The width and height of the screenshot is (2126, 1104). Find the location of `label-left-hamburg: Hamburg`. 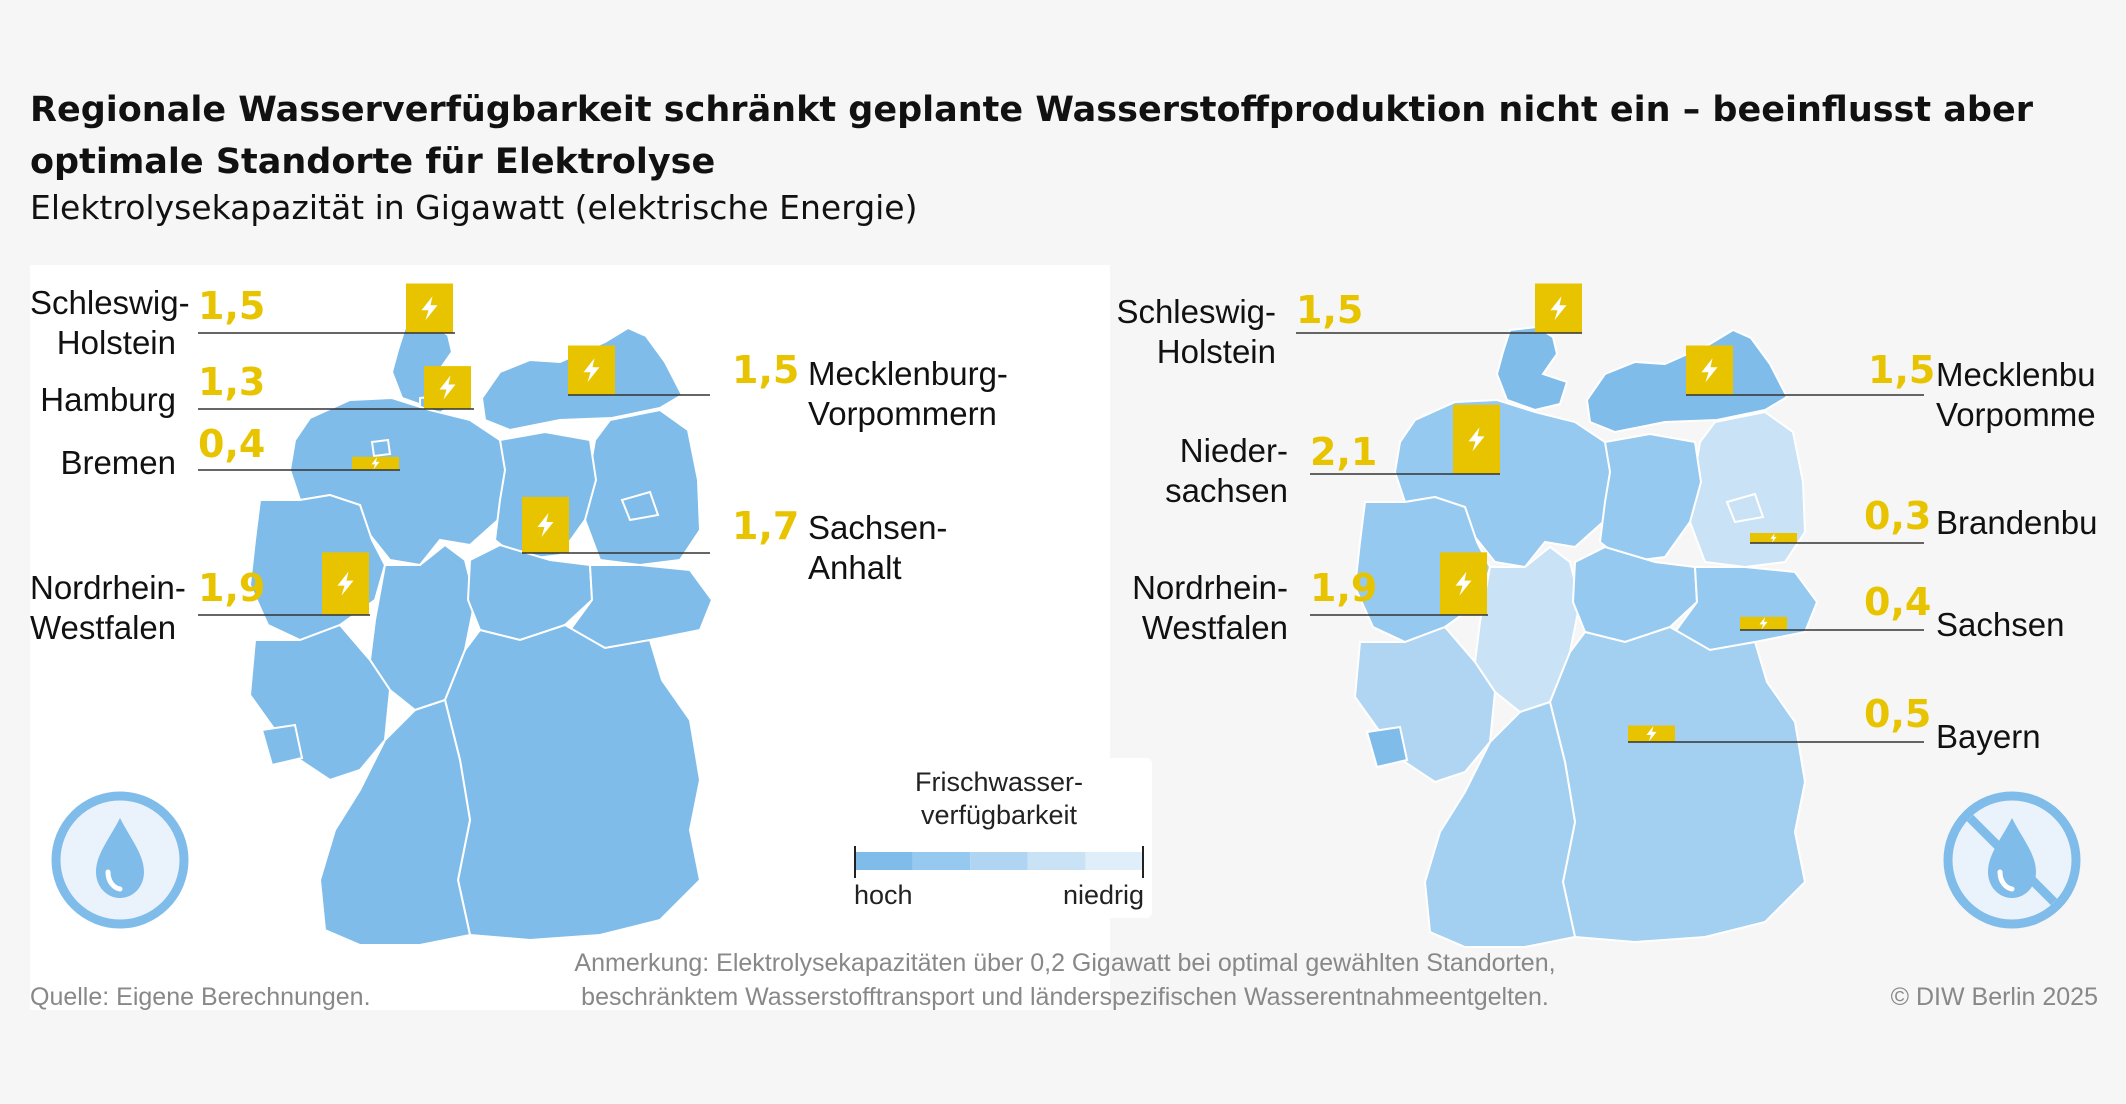

label-left-hamburg: Hamburg is located at coordinates (108, 399).